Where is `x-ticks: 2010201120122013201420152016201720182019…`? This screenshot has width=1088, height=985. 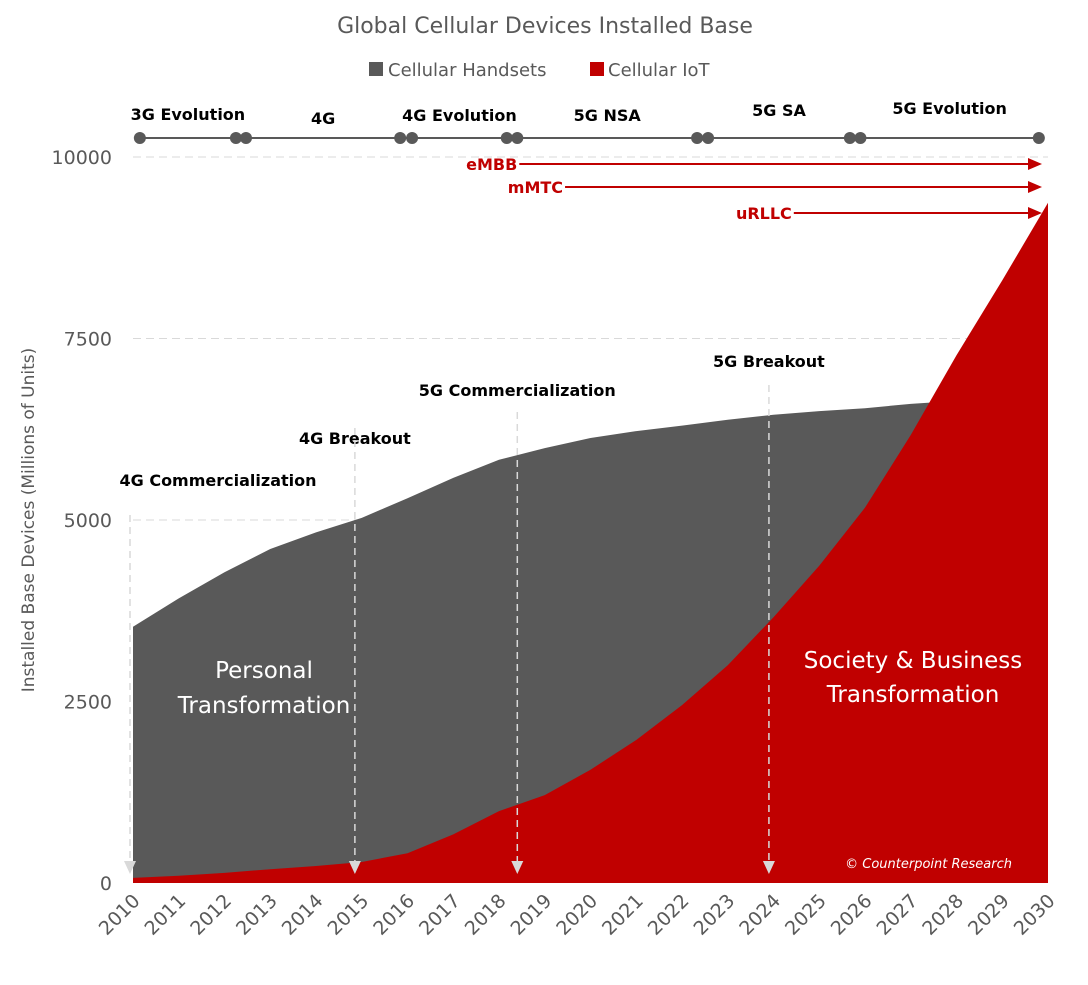
x-ticks: 2010201120122013201420152016201720182019… is located at coordinates (577, 915).